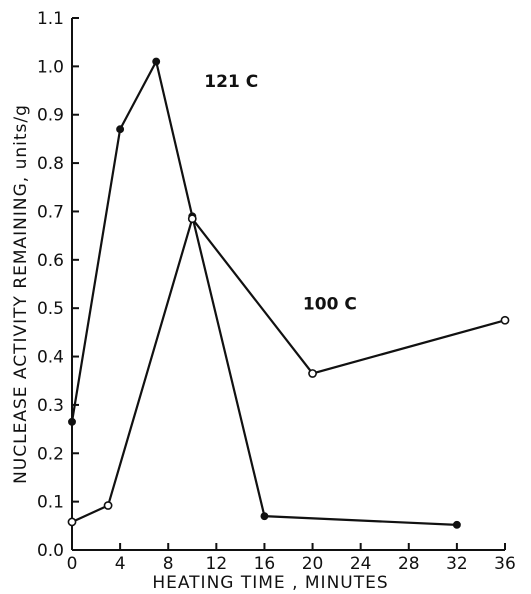 This screenshot has width=531, height=594. Describe the element at coordinates (50, 406) in the screenshot. I see `y-tick-label: 0.3` at that location.